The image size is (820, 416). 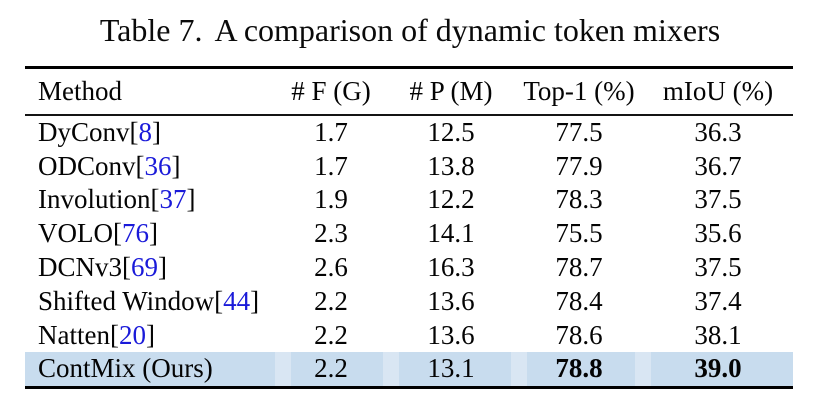 What do you see at coordinates (718, 334) in the screenshot?
I see `miou-value: 38.1` at bounding box center [718, 334].